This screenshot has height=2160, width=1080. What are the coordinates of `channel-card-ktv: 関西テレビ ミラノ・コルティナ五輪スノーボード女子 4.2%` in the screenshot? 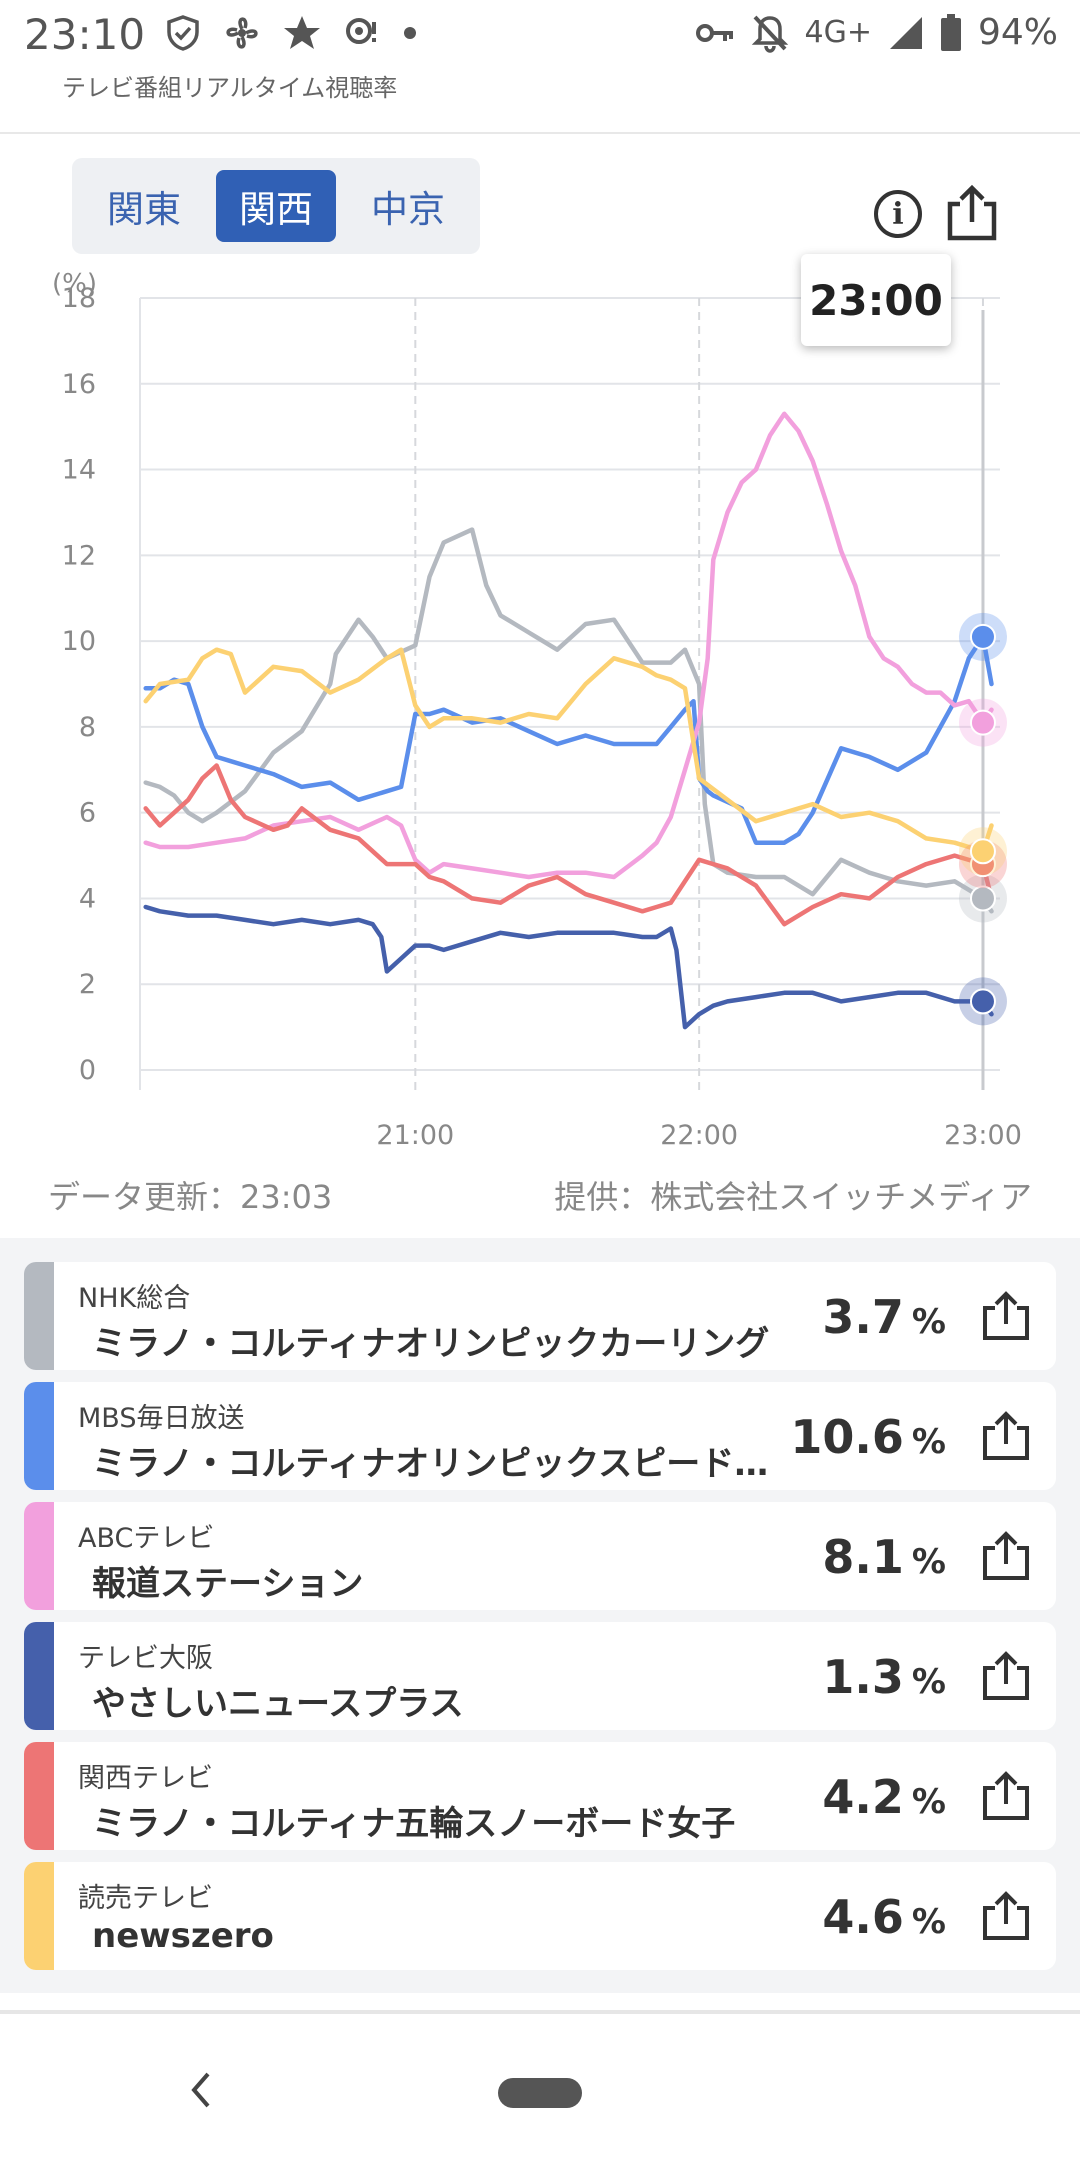 It's located at (540, 1796).